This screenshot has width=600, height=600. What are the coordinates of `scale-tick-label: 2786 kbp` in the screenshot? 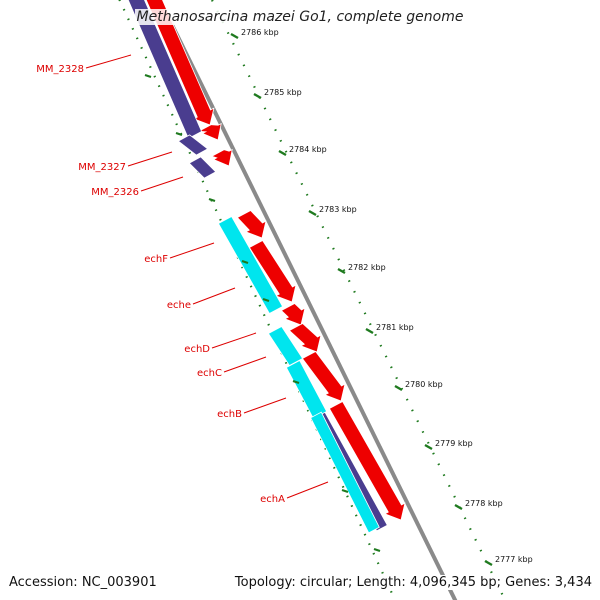 It's located at (260, 32).